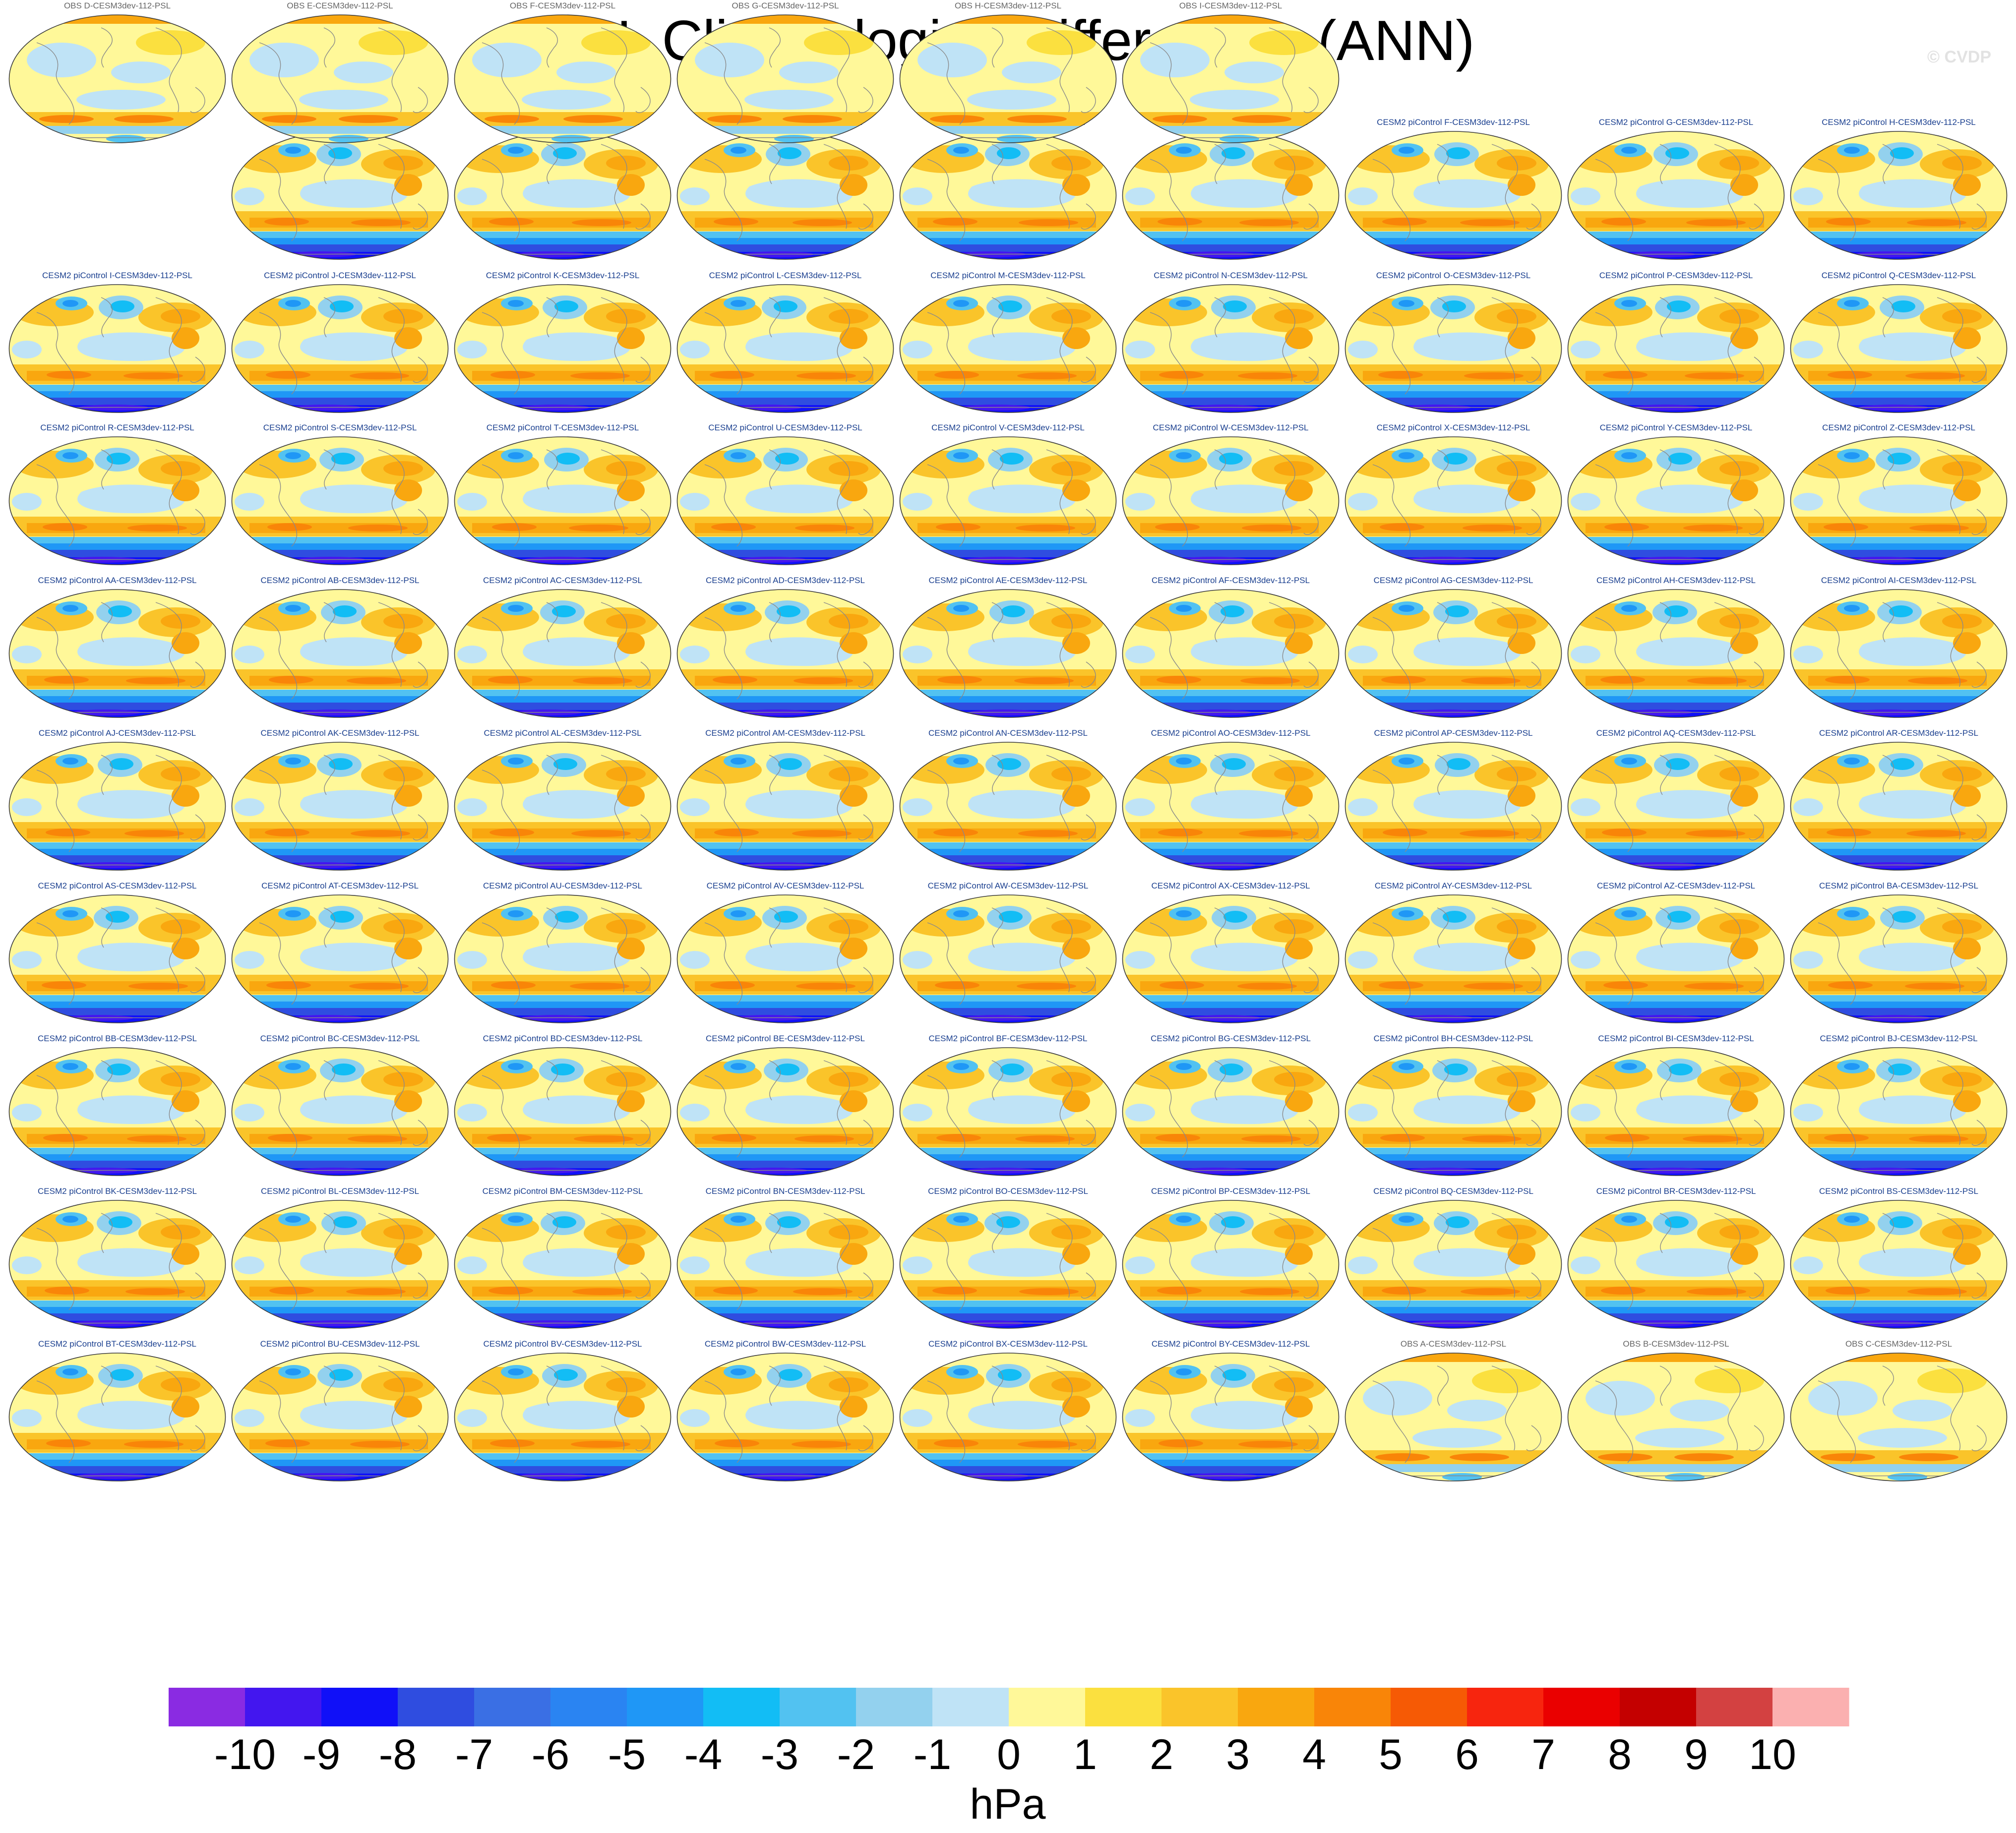 The image size is (2016, 1833). What do you see at coordinates (1008, 1257) in the screenshot?
I see `map-panel: CESM2 piControl BO-CESM3dev-112-PSL` at bounding box center [1008, 1257].